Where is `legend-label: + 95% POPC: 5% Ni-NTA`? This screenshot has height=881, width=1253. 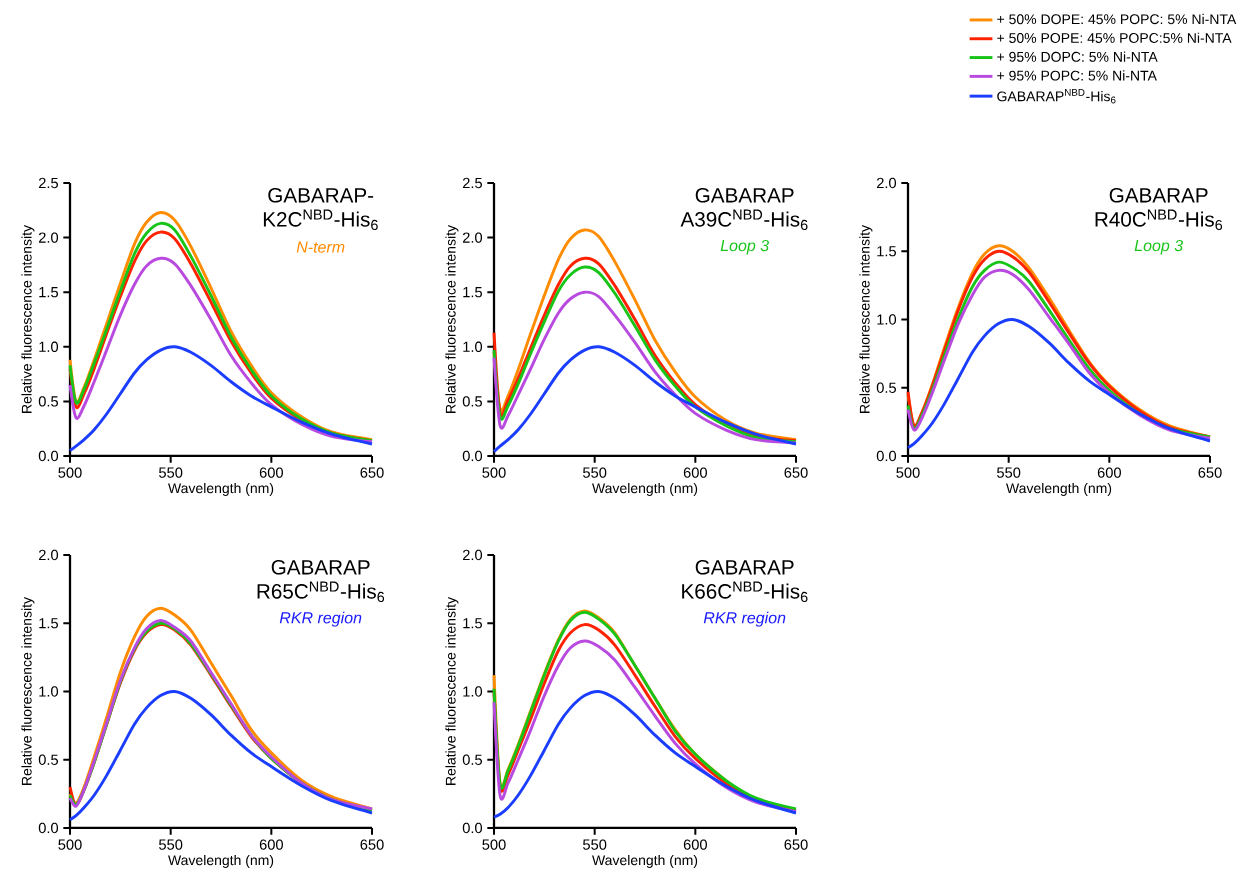 legend-label: + 95% POPC: 5% Ni-NTA is located at coordinates (1077, 75).